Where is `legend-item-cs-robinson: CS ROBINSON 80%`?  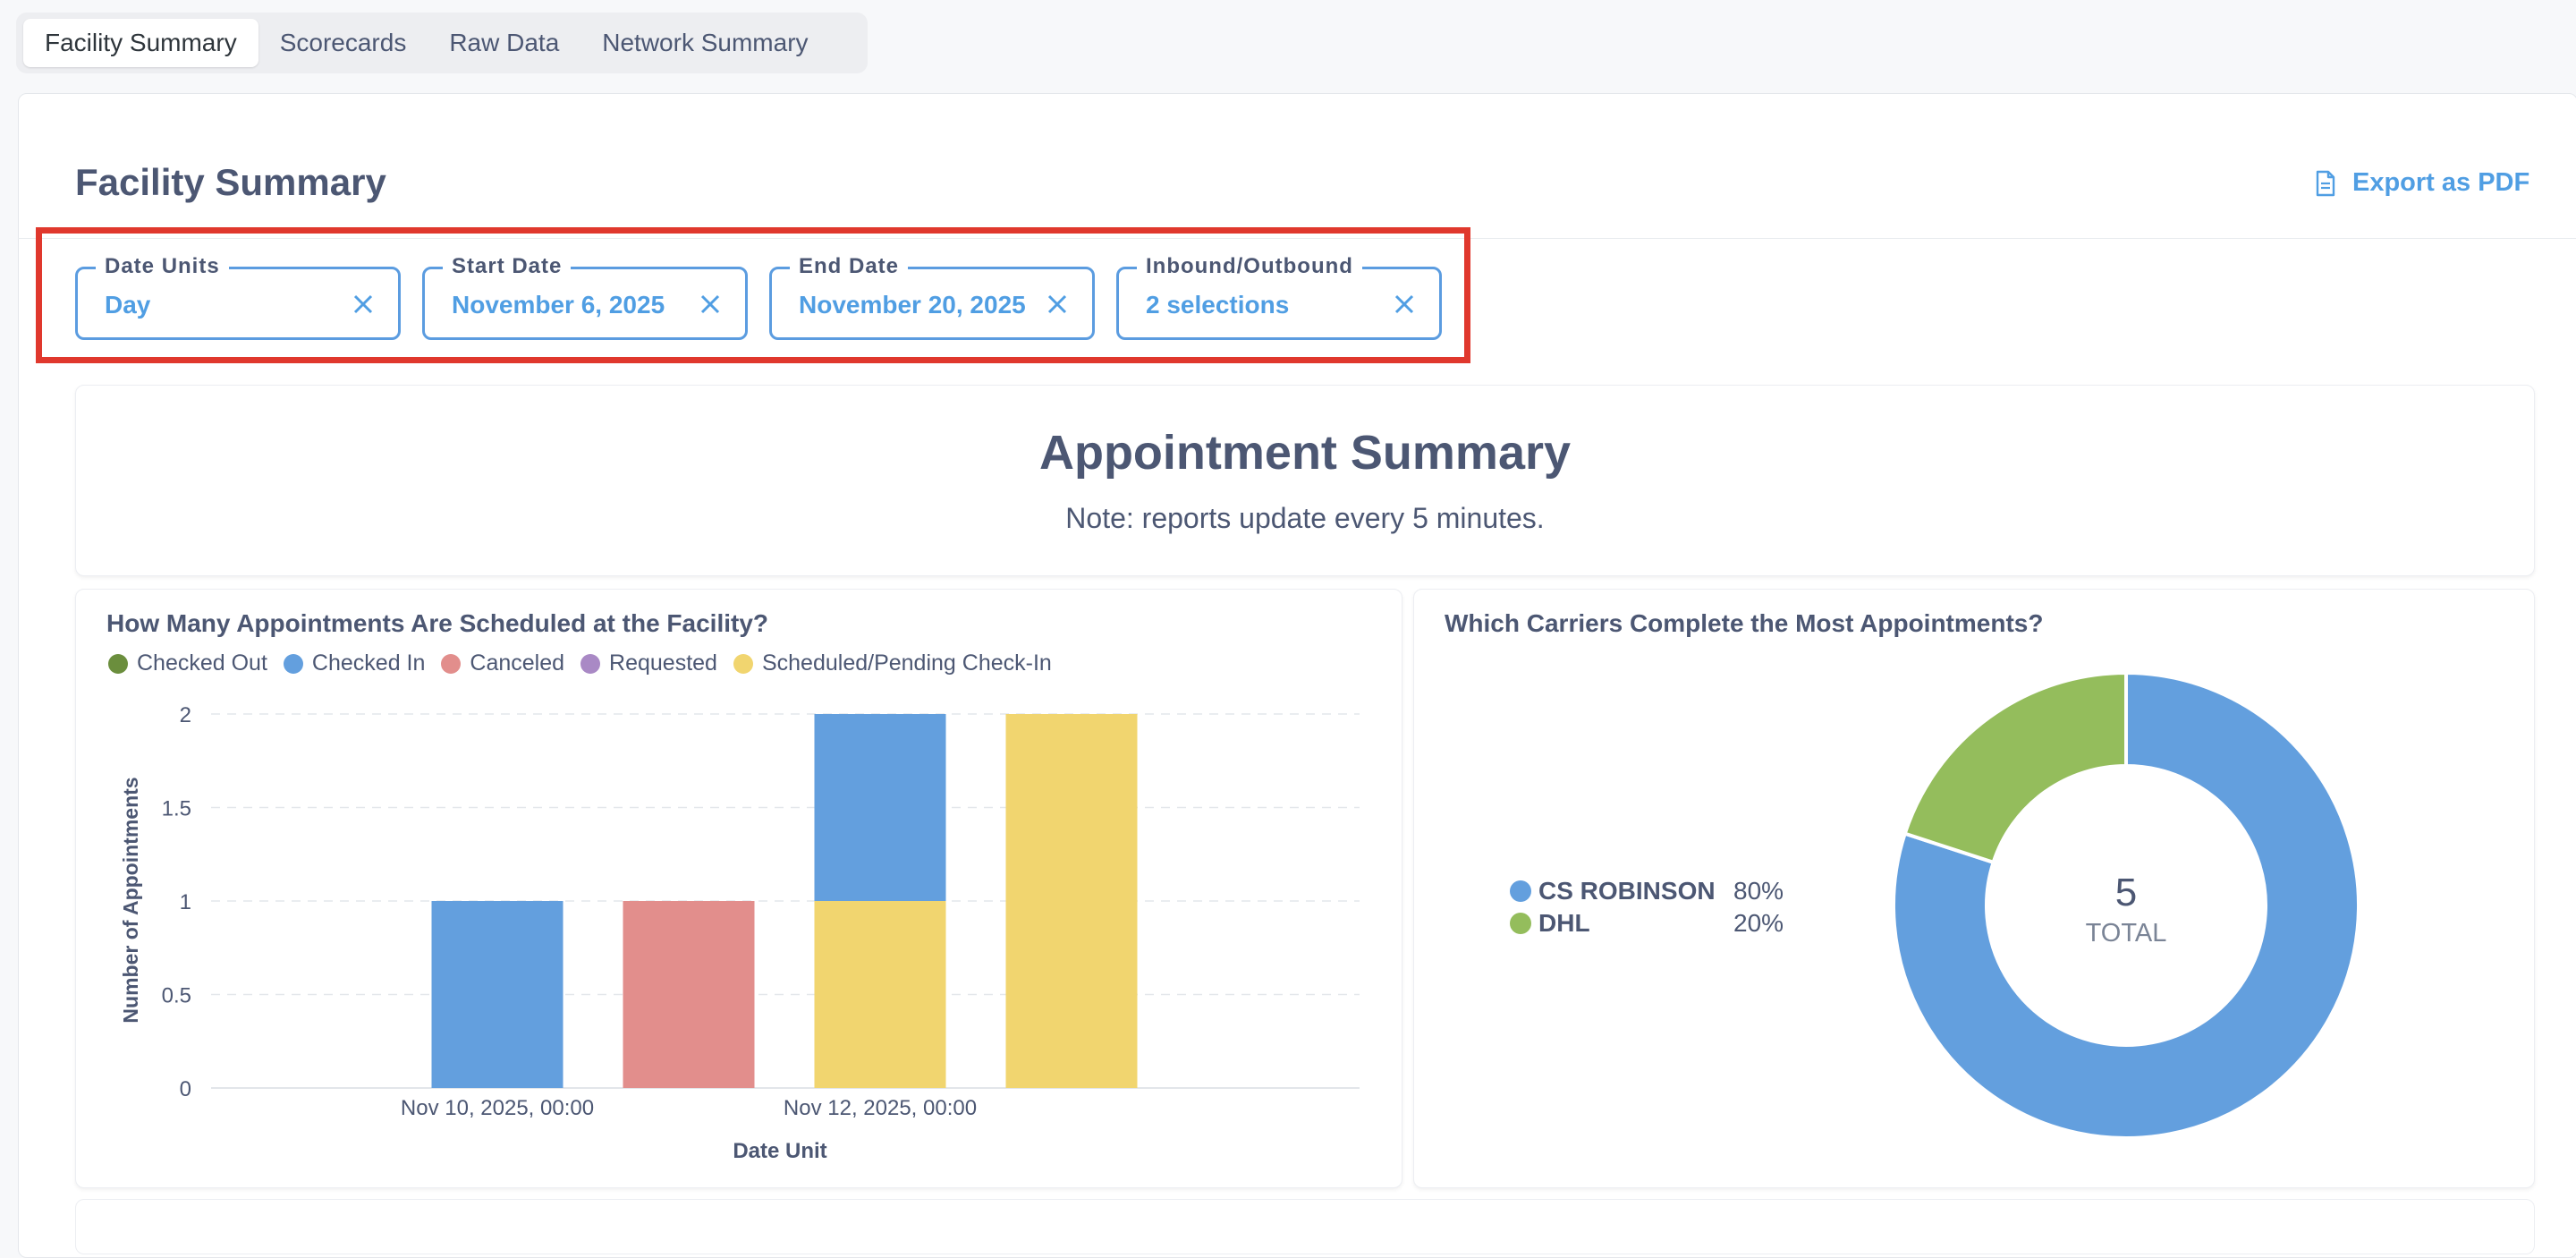
legend-item-cs-robinson: CS ROBINSON 80% is located at coordinates (1647, 891).